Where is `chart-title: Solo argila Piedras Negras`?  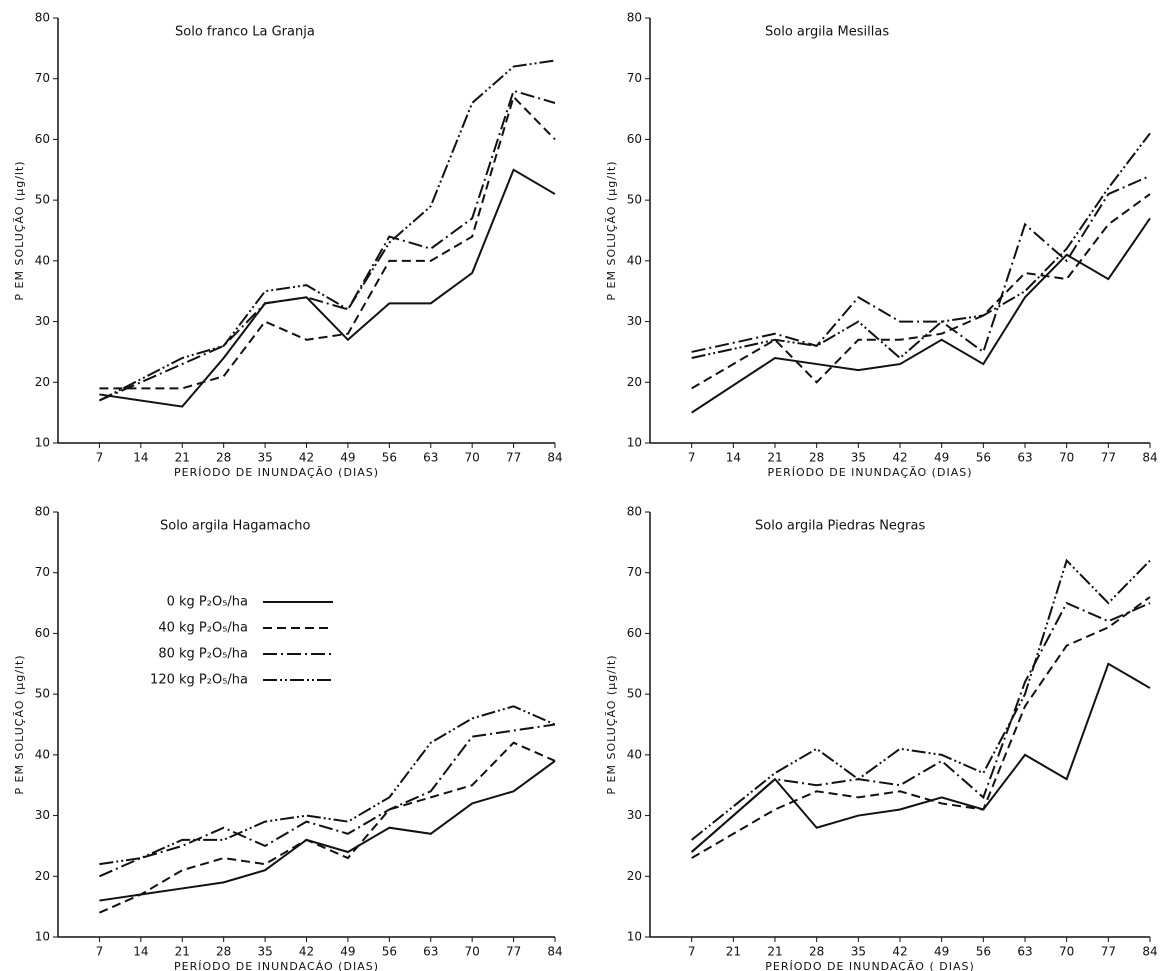
chart-title: Solo argila Piedras Negras is located at coordinates (840, 526).